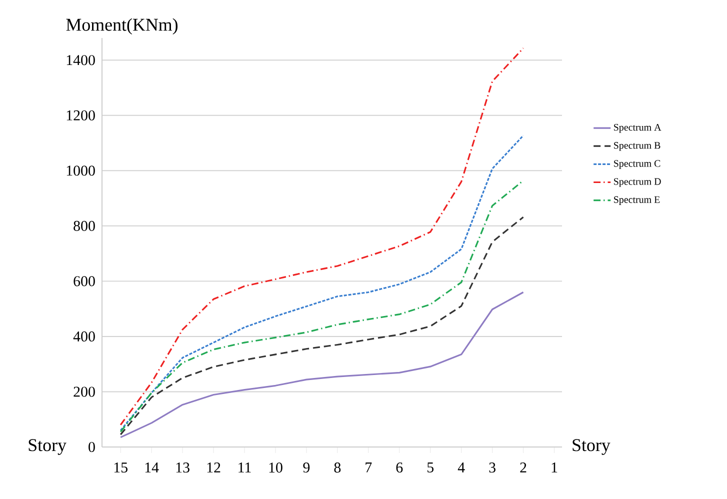 The width and height of the screenshot is (727, 499). What do you see at coordinates (637, 164) in the screenshot?
I see `legend-label: Spectrum C` at bounding box center [637, 164].